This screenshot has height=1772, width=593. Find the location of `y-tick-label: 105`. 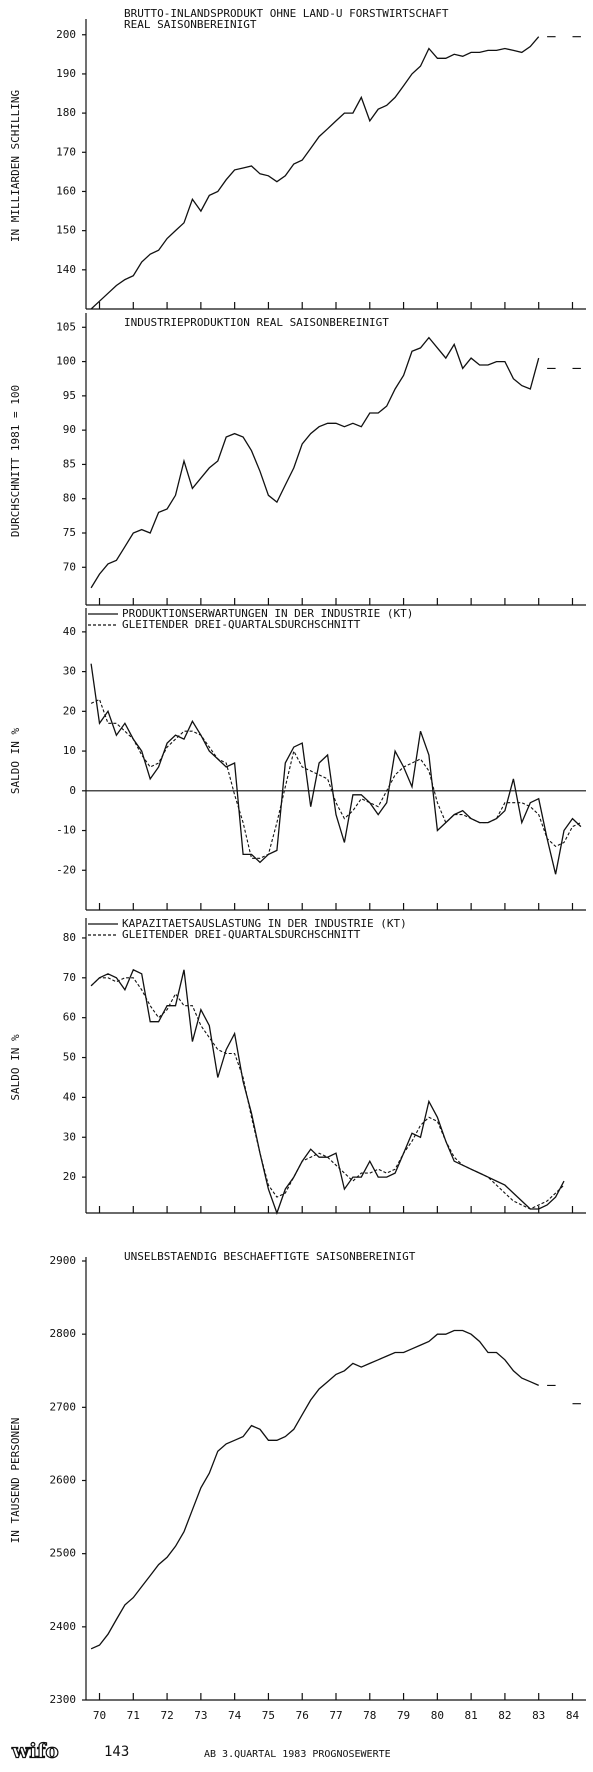

y-tick-label: 105 is located at coordinates (66, 326).